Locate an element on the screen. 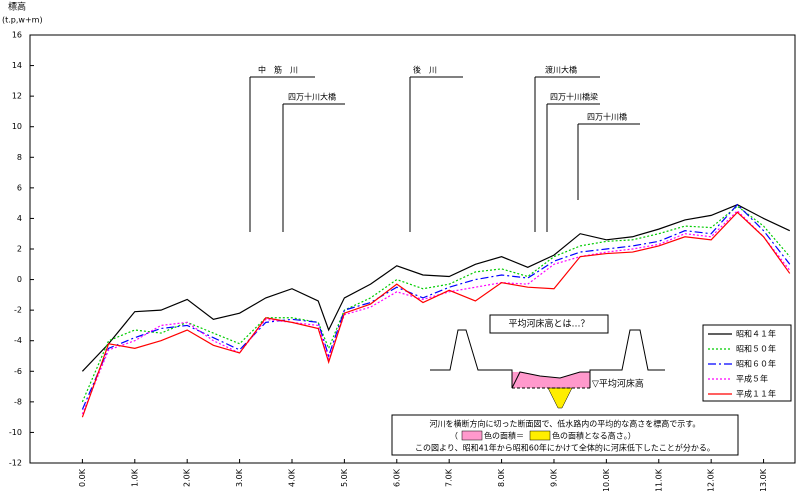  y-tick-label: 12 is located at coordinates (17, 96).